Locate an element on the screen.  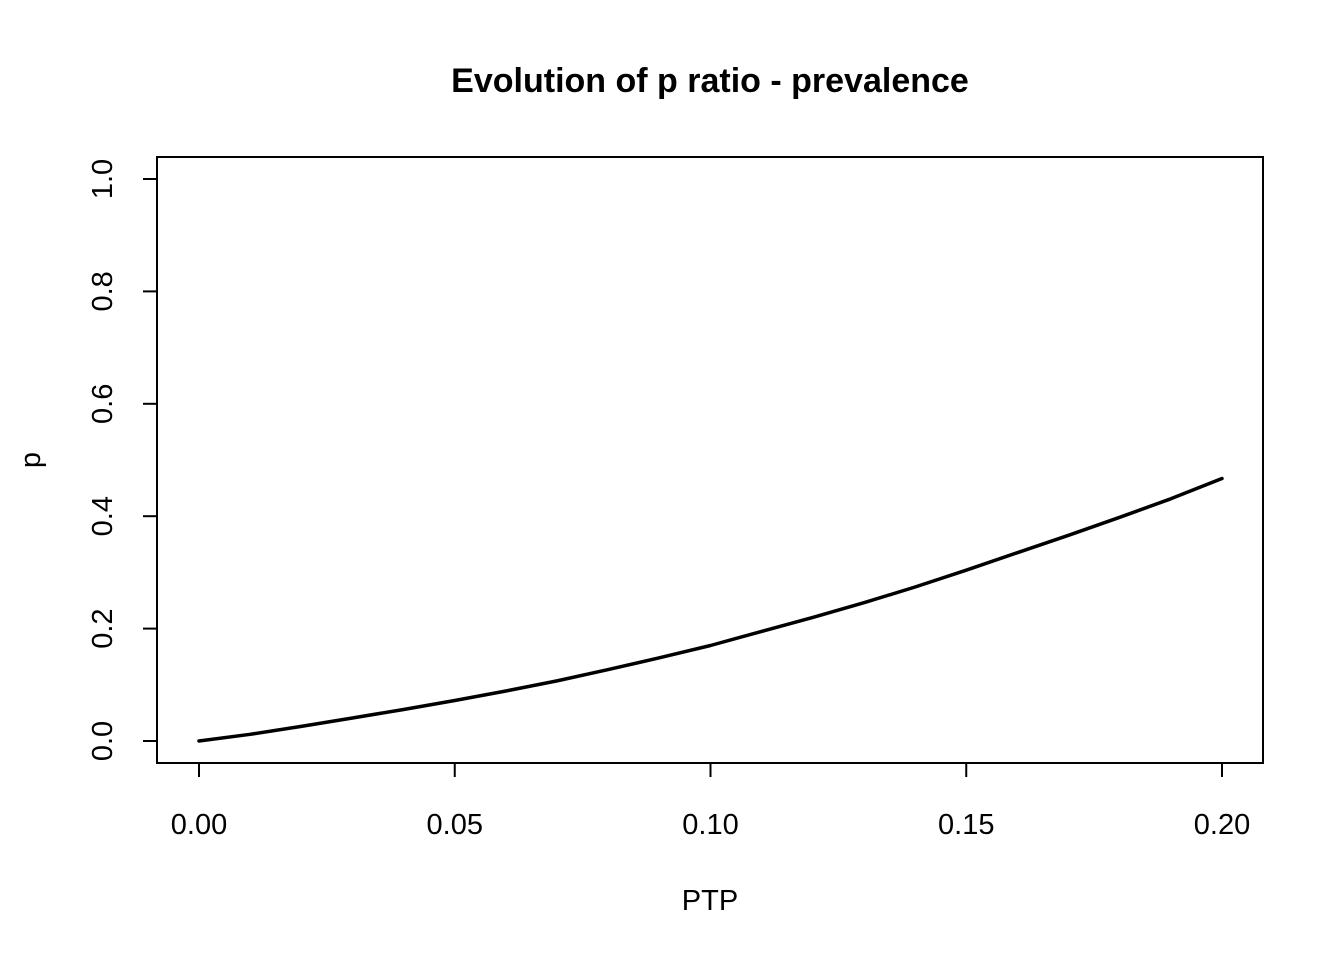
y-tick-label: 0.2 is located at coordinates (103, 628).